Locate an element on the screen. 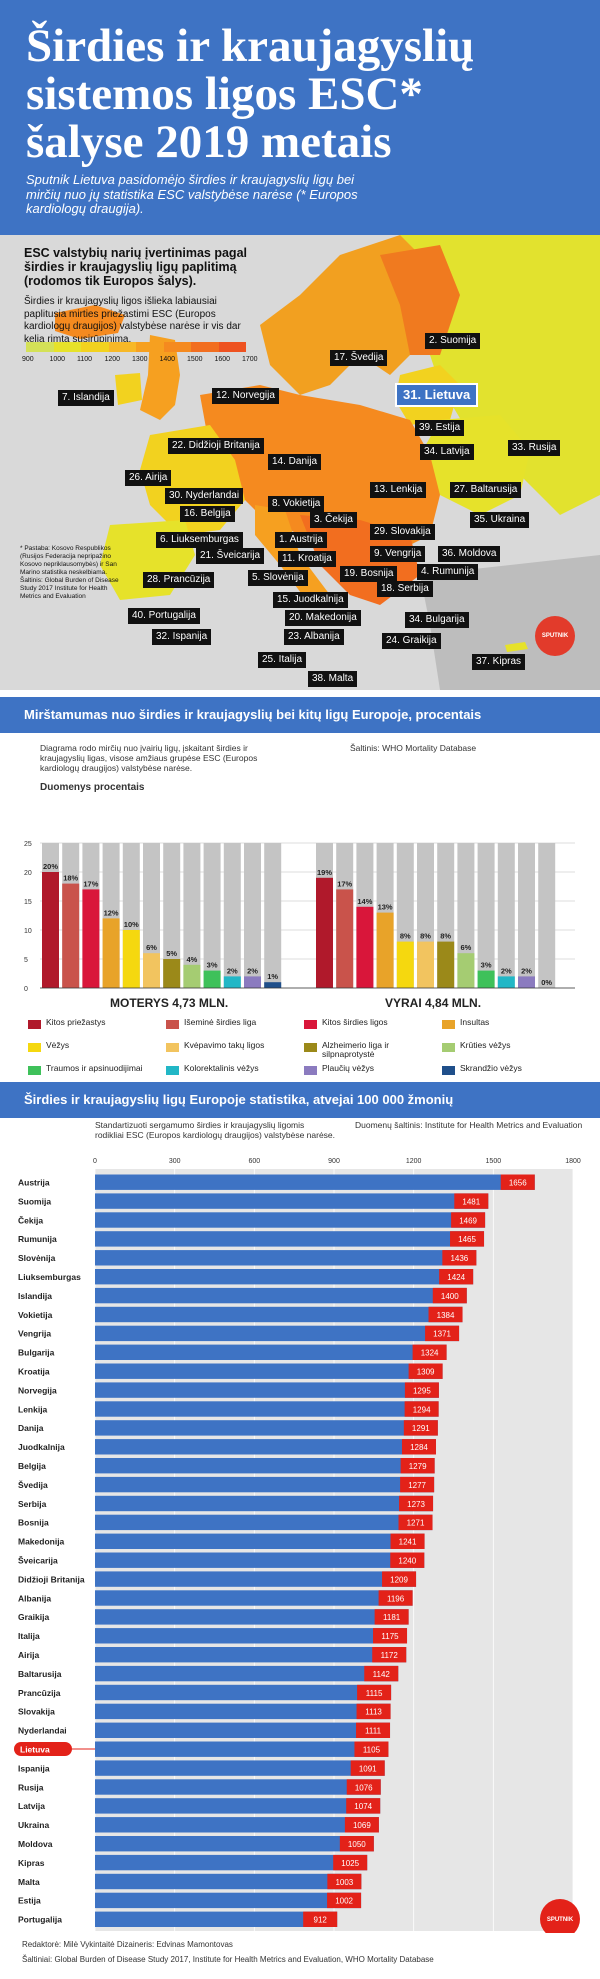 The image size is (600, 1979). mortality-data-label: 5% is located at coordinates (171, 953).